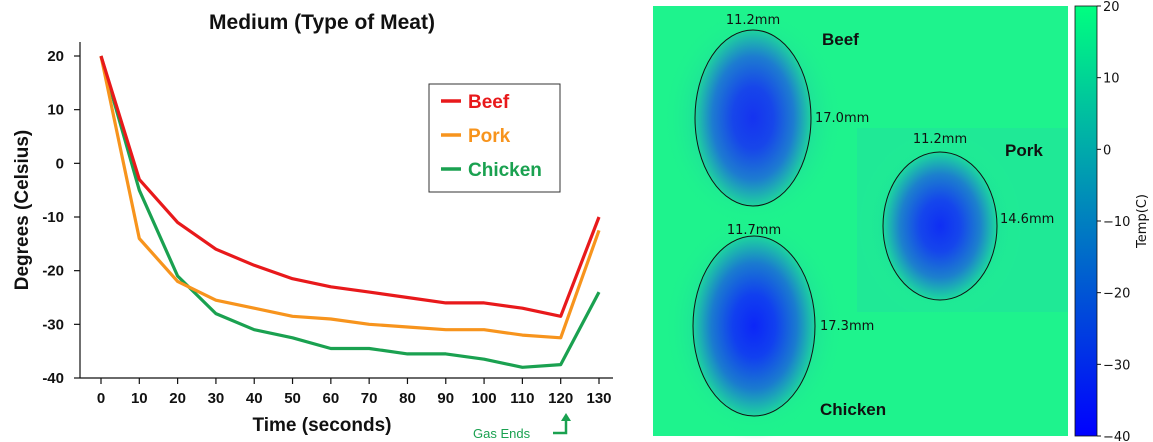  I want to click on x-tick-label: 0, so click(101, 398).